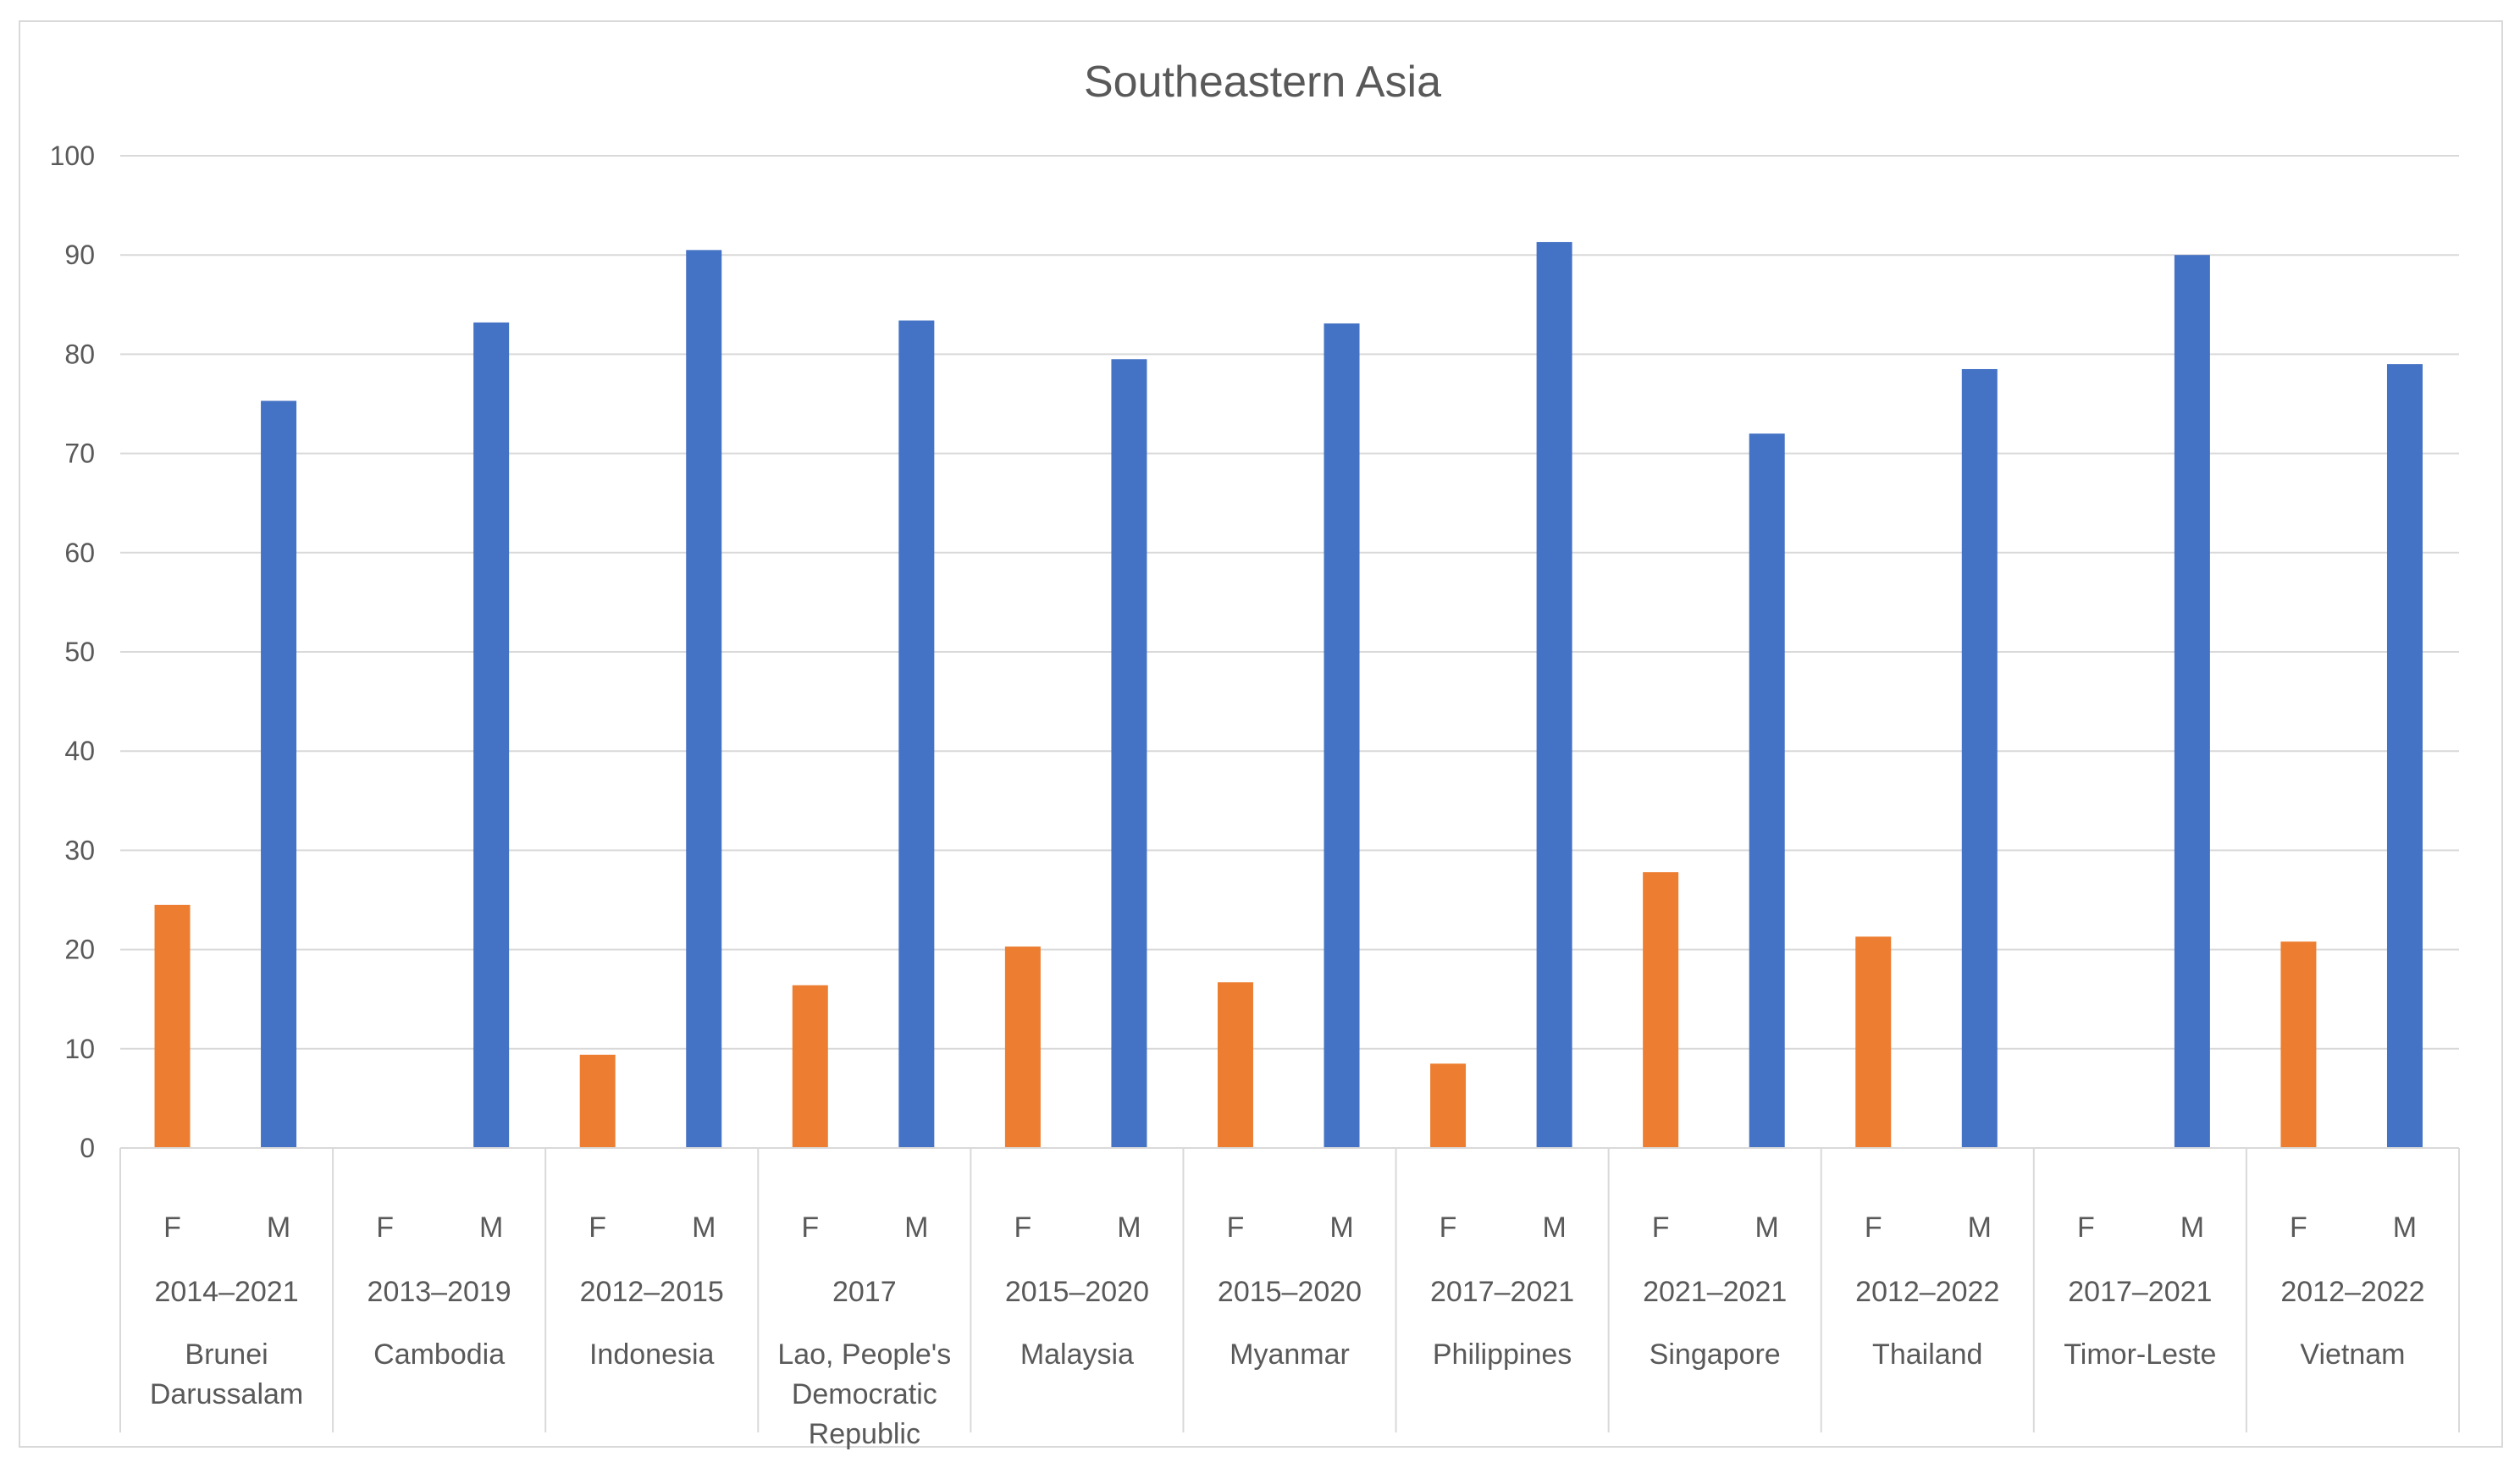 This screenshot has height=1468, width=2520. I want to click on y-tick-label: 50, so click(79, 652).